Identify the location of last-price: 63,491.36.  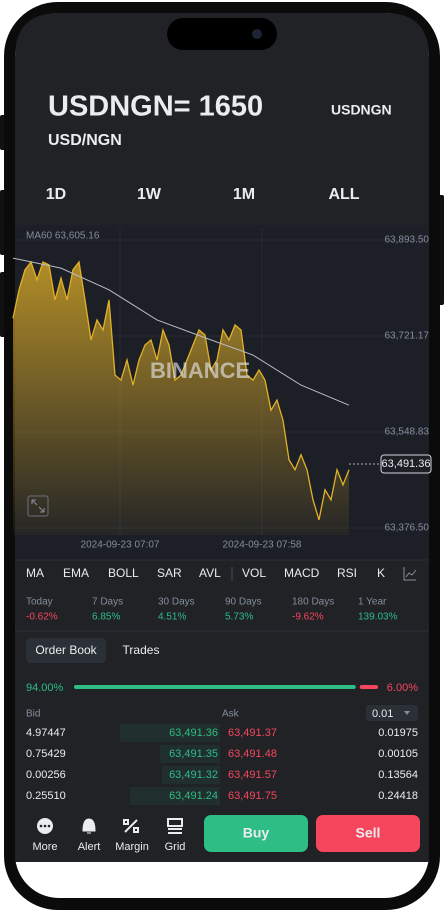
(406, 464).